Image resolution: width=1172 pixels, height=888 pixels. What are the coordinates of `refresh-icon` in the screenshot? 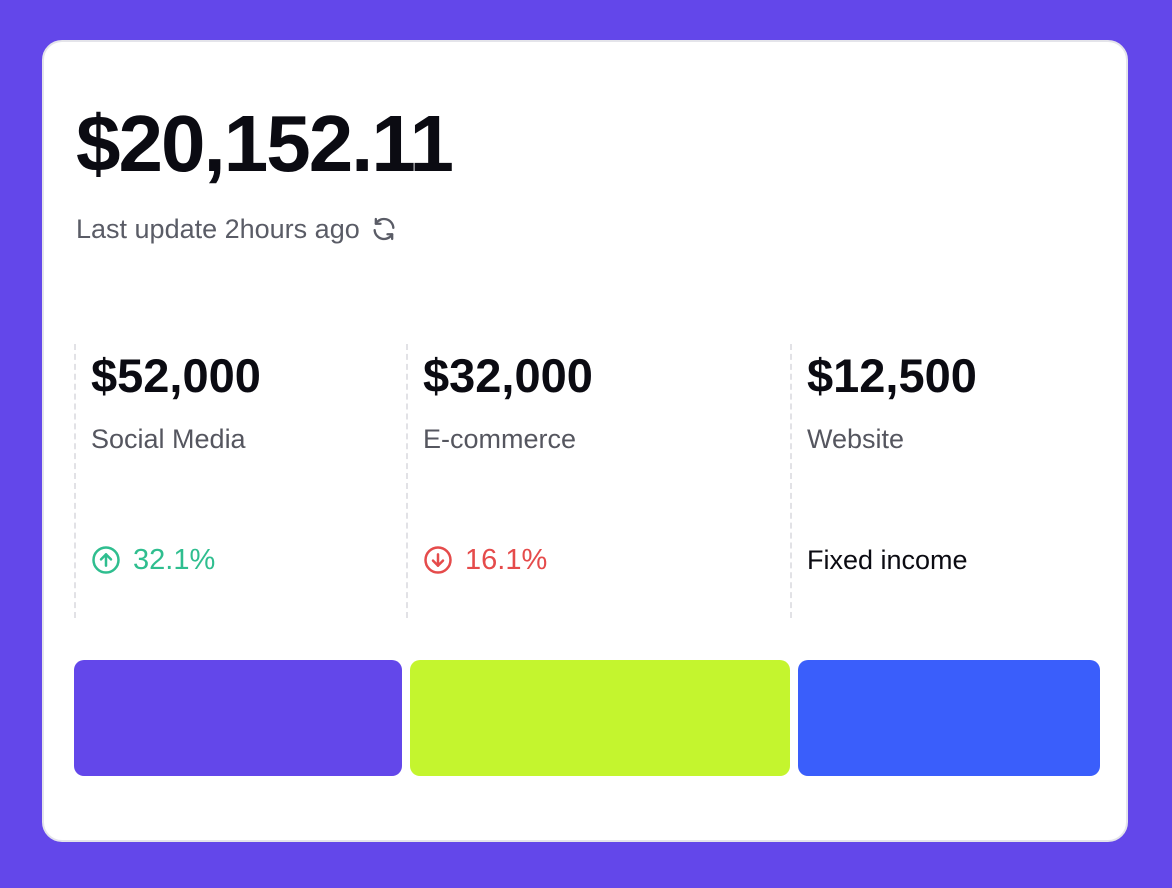 It's located at (384, 229).